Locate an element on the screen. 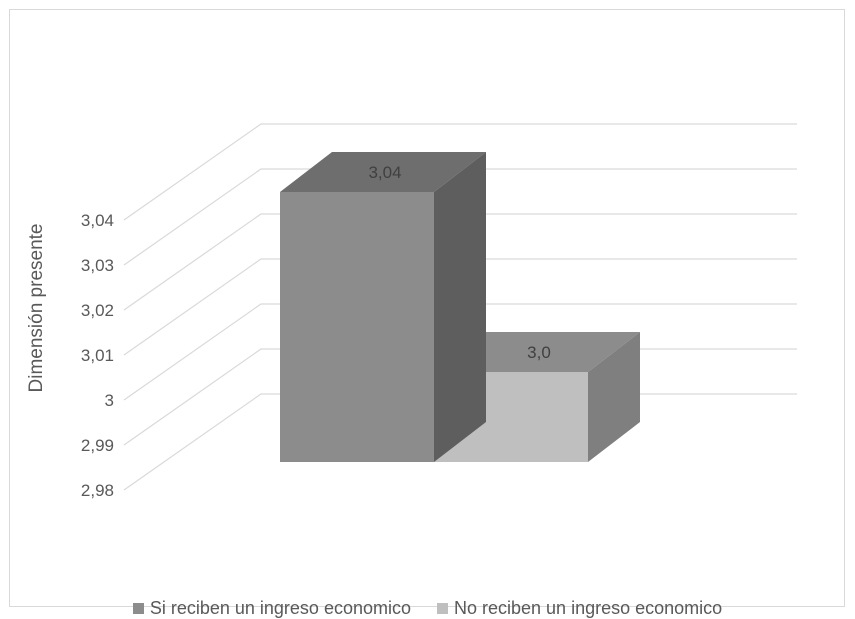  y-tick-label: 3,01 is located at coordinates (97, 355).